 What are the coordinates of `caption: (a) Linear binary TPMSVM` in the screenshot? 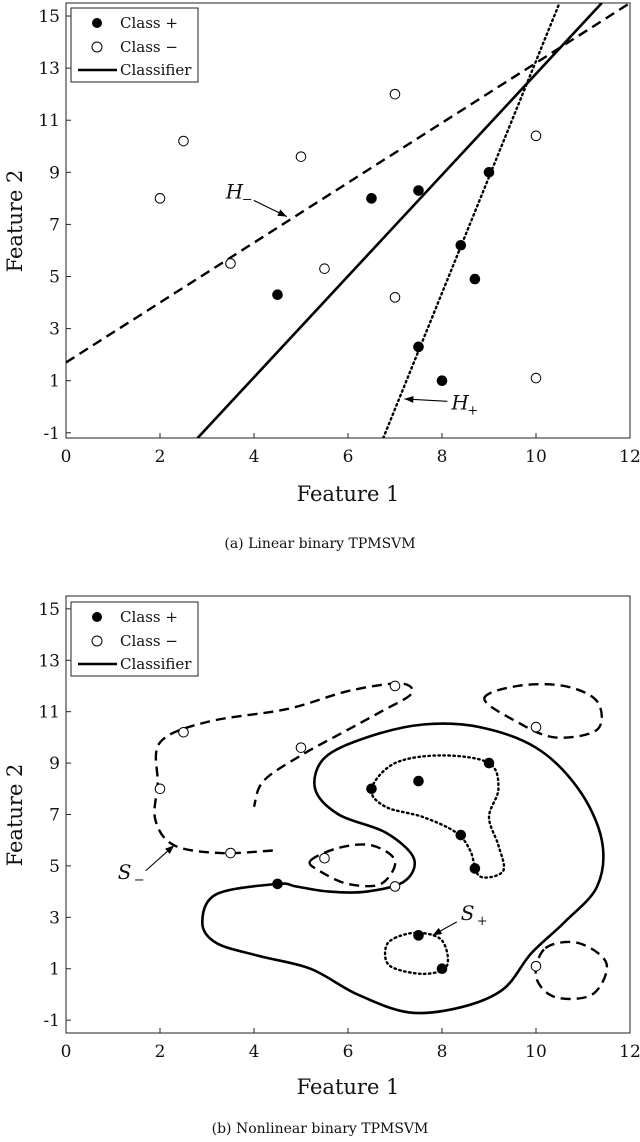 It's located at (319, 544).